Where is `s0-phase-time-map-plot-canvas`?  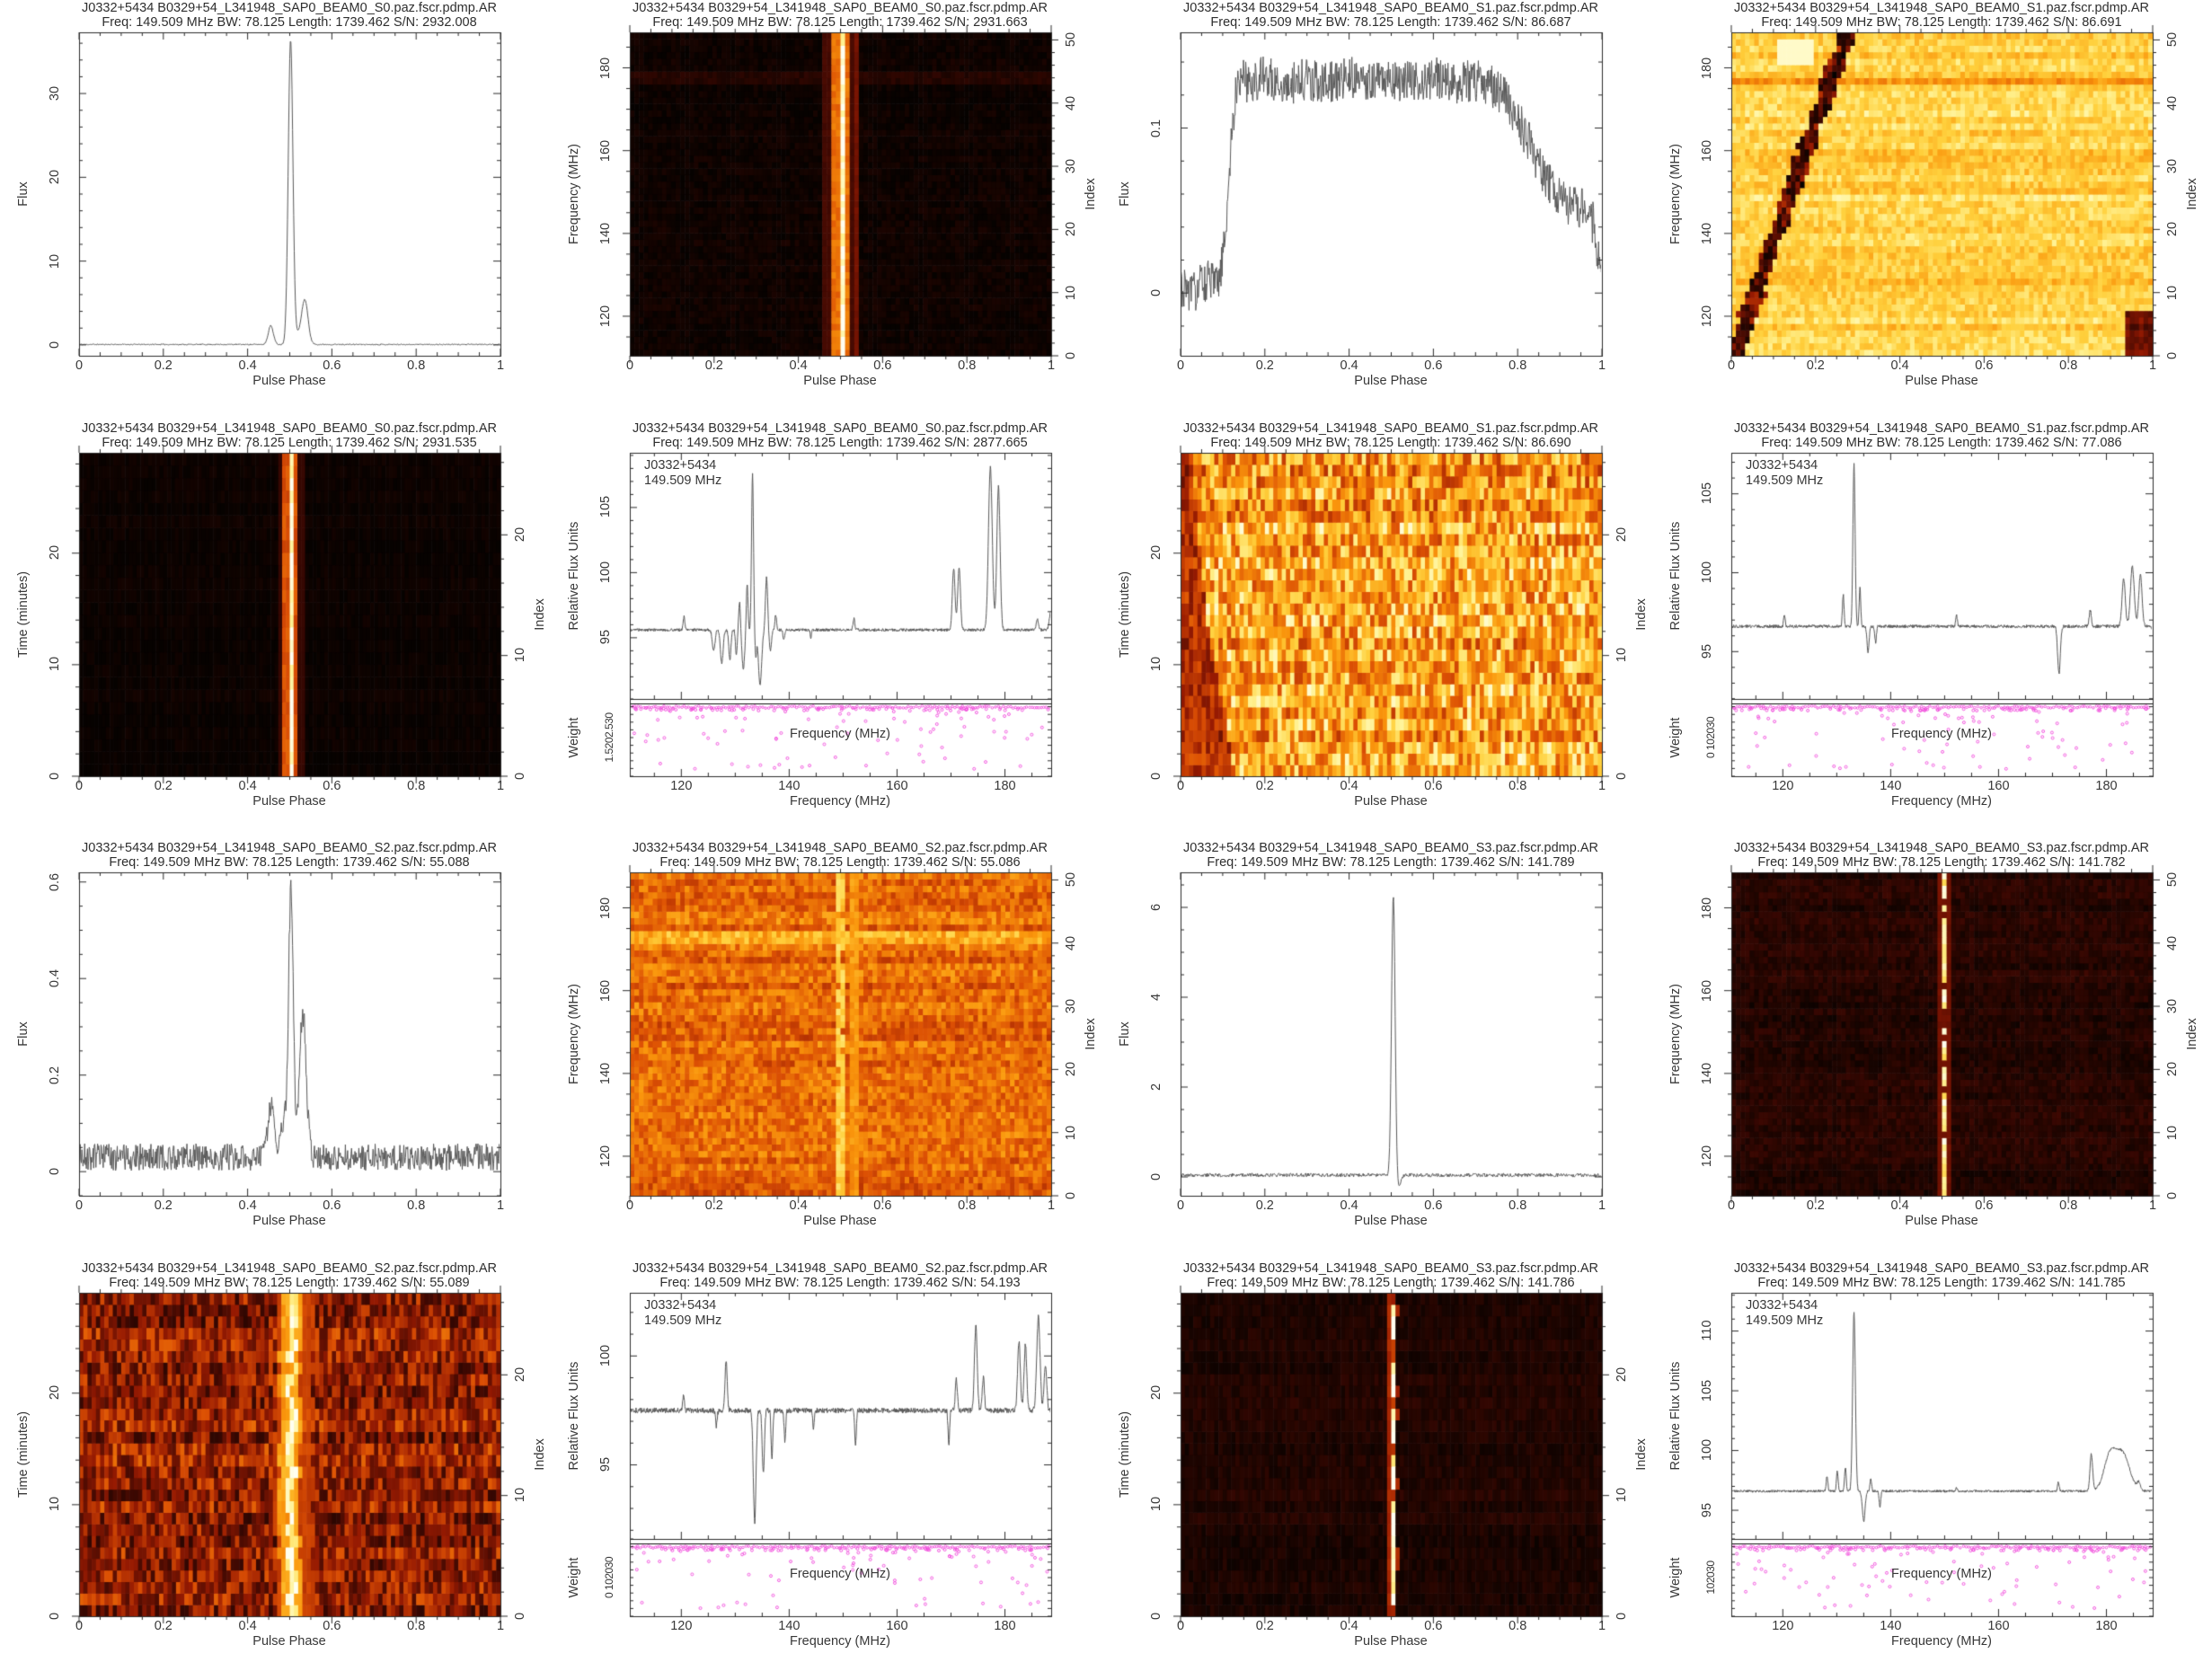
s0-phase-time-map-plot-canvas is located at coordinates (276, 630).